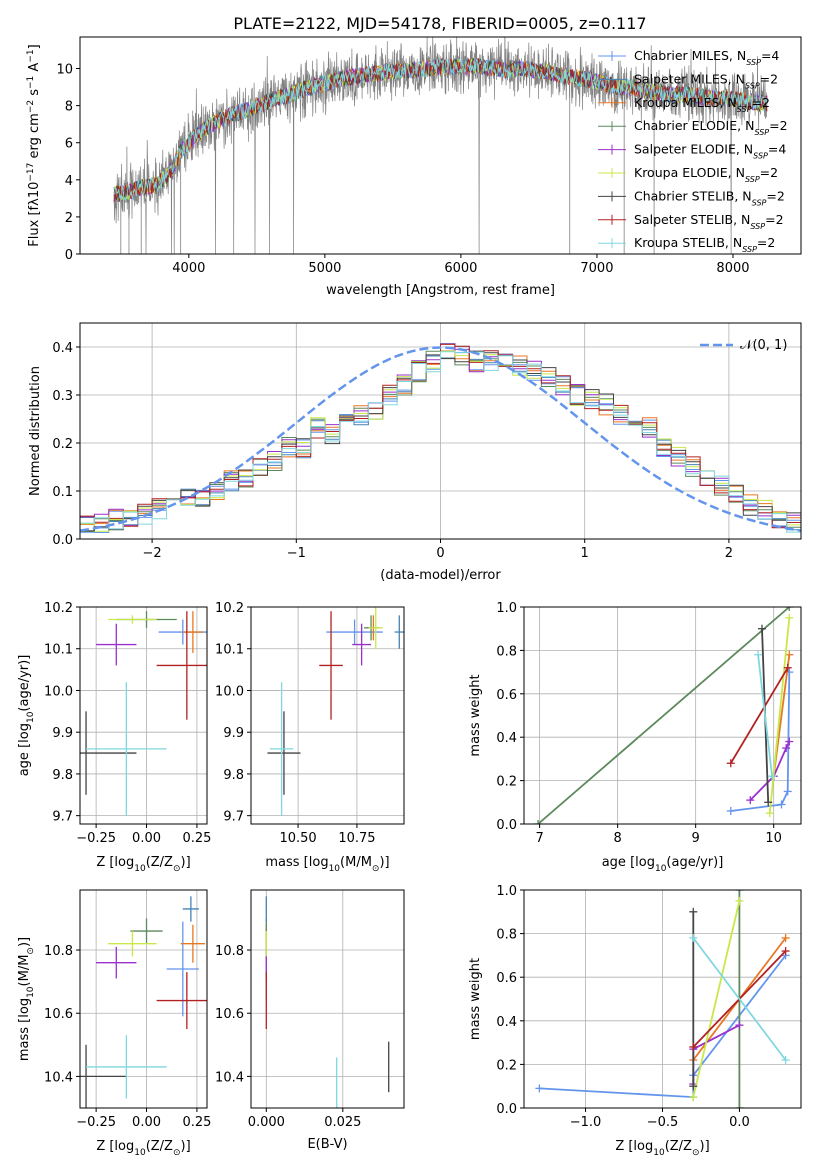 The image size is (819, 1170). I want to click on legend-label-text: Salpeter ELODIE, N, so click(693, 149).